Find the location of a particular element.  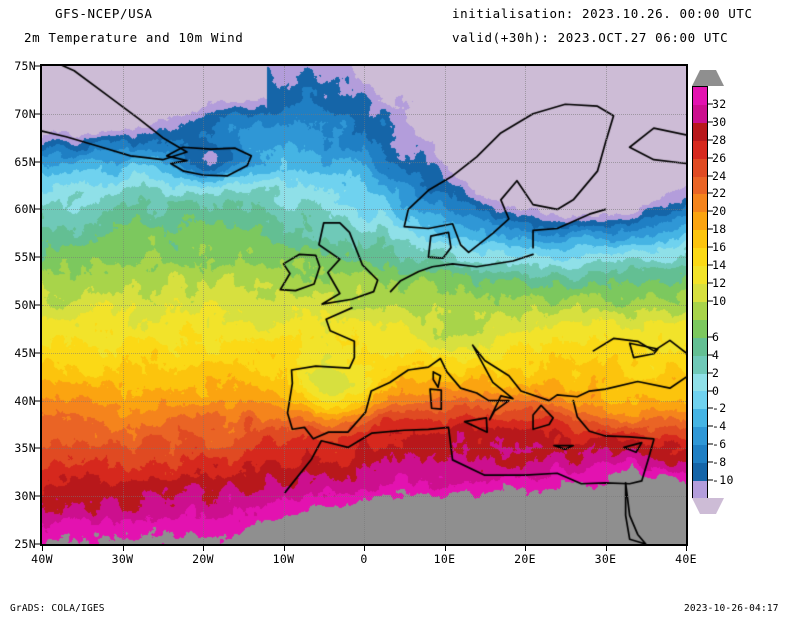

footer-credit: GrADS: COLA/IGES is located at coordinates (57, 608).